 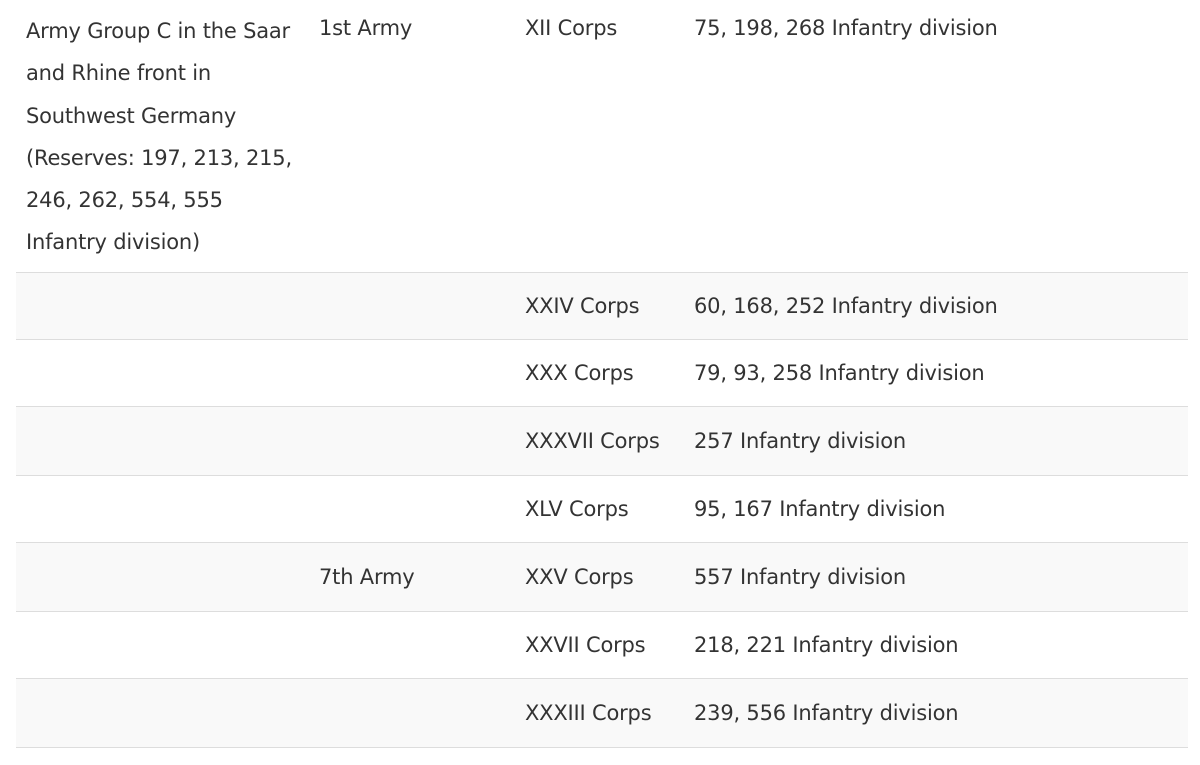 I want to click on army-cell: 7th Army, so click(x=412, y=577).